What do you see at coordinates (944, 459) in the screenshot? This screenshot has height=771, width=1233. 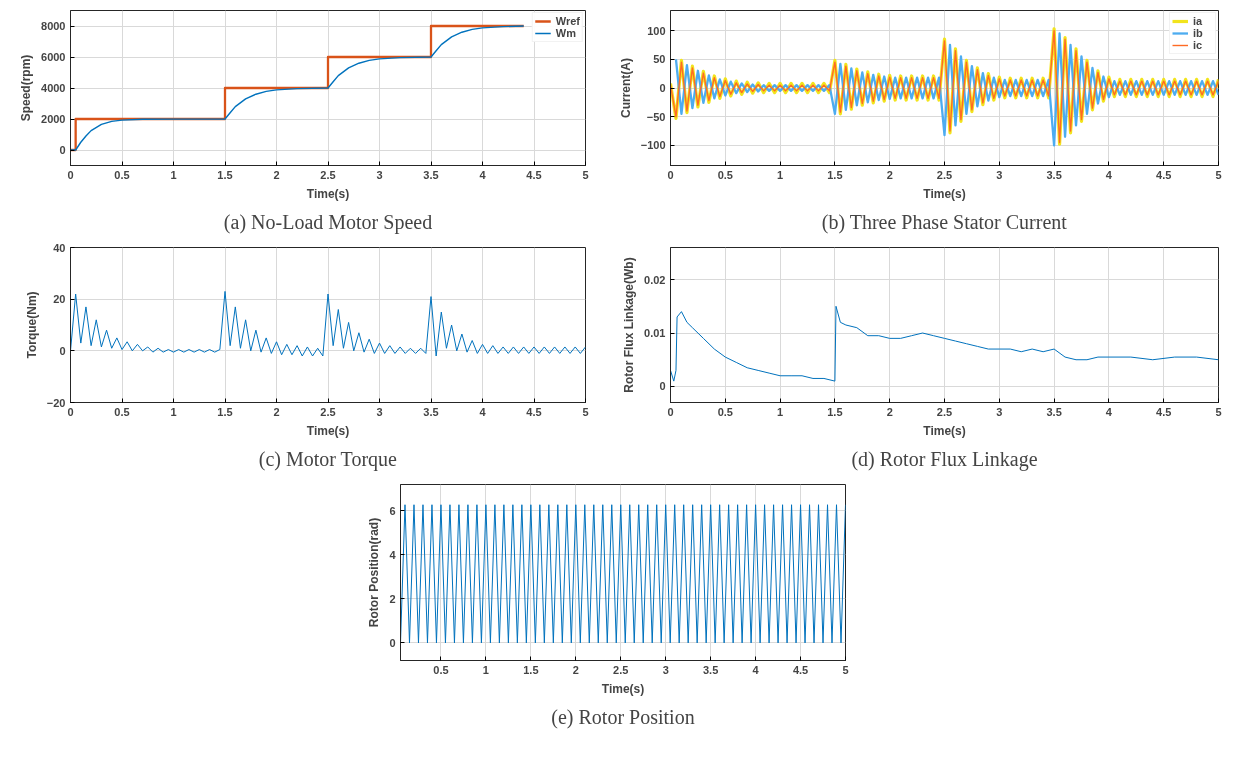 I see `text: (d) Rotor Flux Linkage` at bounding box center [944, 459].